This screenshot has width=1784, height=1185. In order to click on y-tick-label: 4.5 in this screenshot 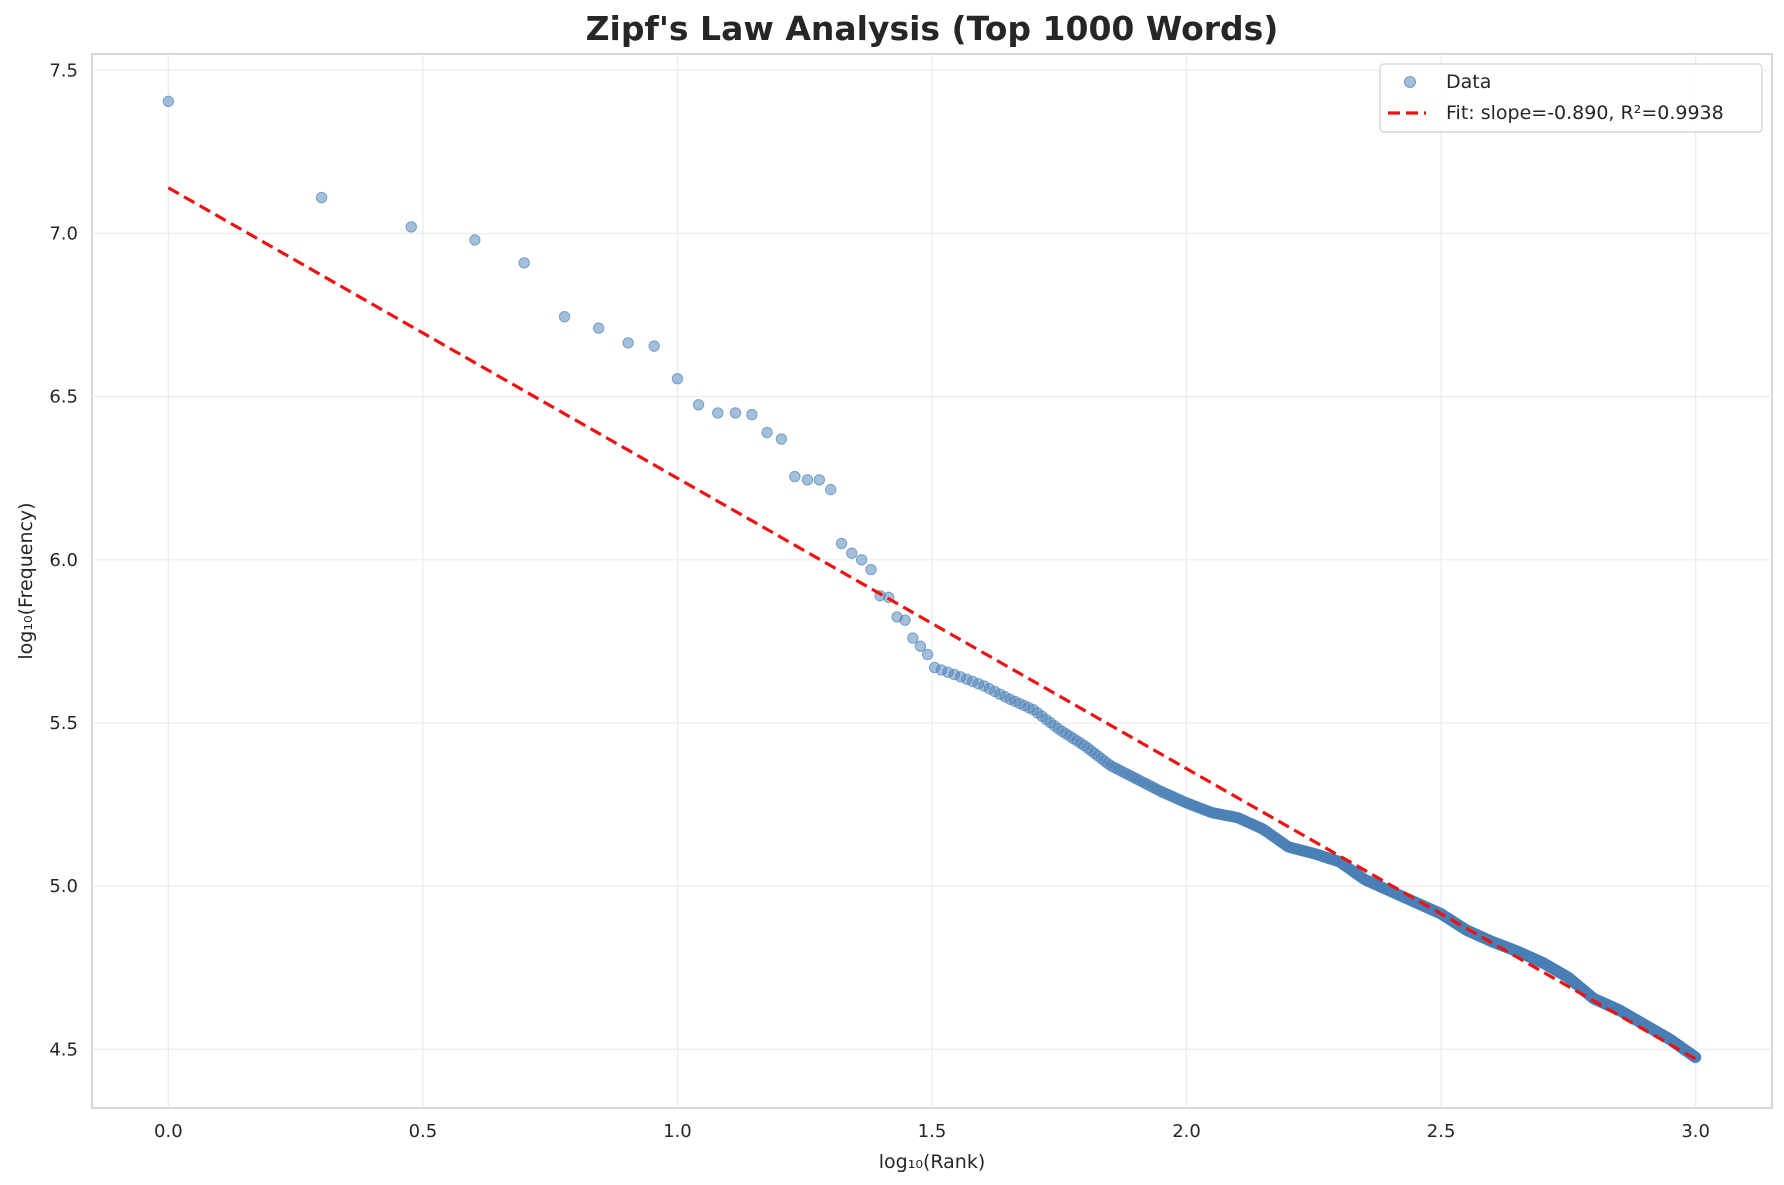, I will do `click(63, 1049)`.